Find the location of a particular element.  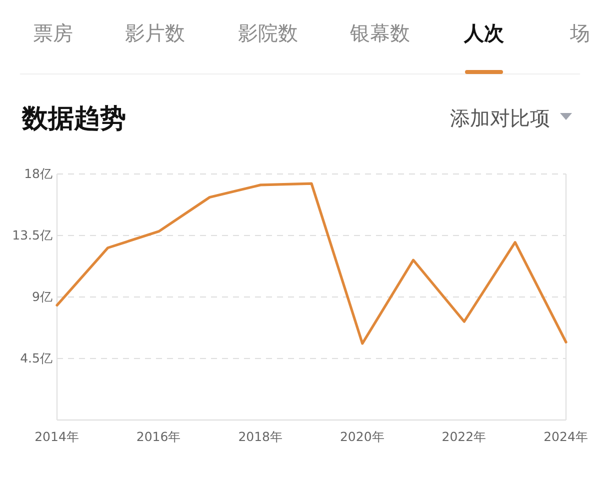

text: 添加对比项 is located at coordinates (500, 118).